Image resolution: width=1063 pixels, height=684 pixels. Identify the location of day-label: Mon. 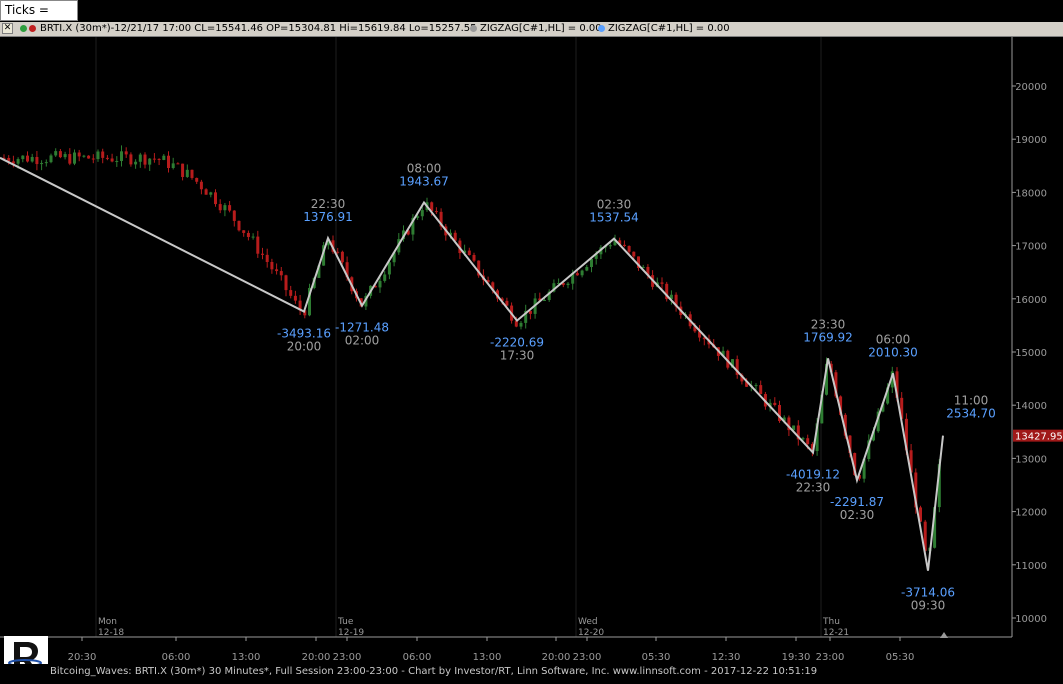
(107, 622).